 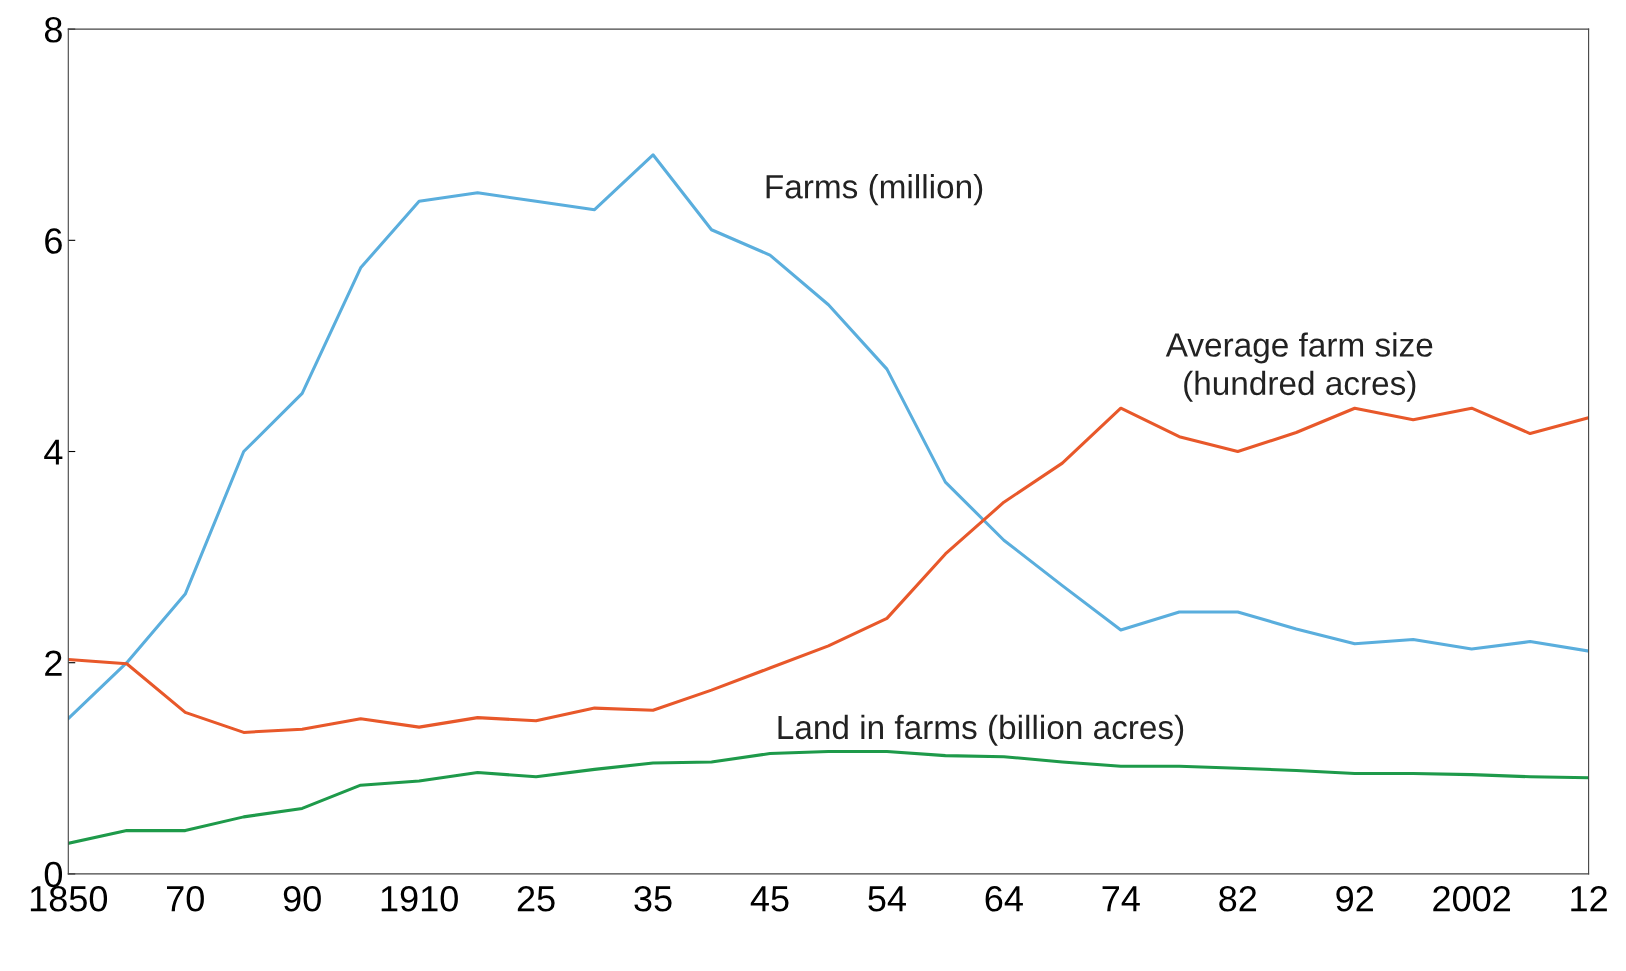 I want to click on y-tick-label: 6, so click(x=53, y=241).